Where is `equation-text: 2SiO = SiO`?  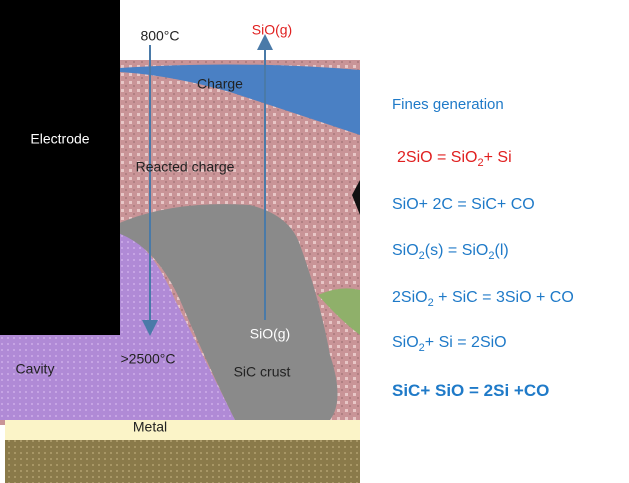 equation-text: 2SiO = SiO is located at coordinates (437, 157).